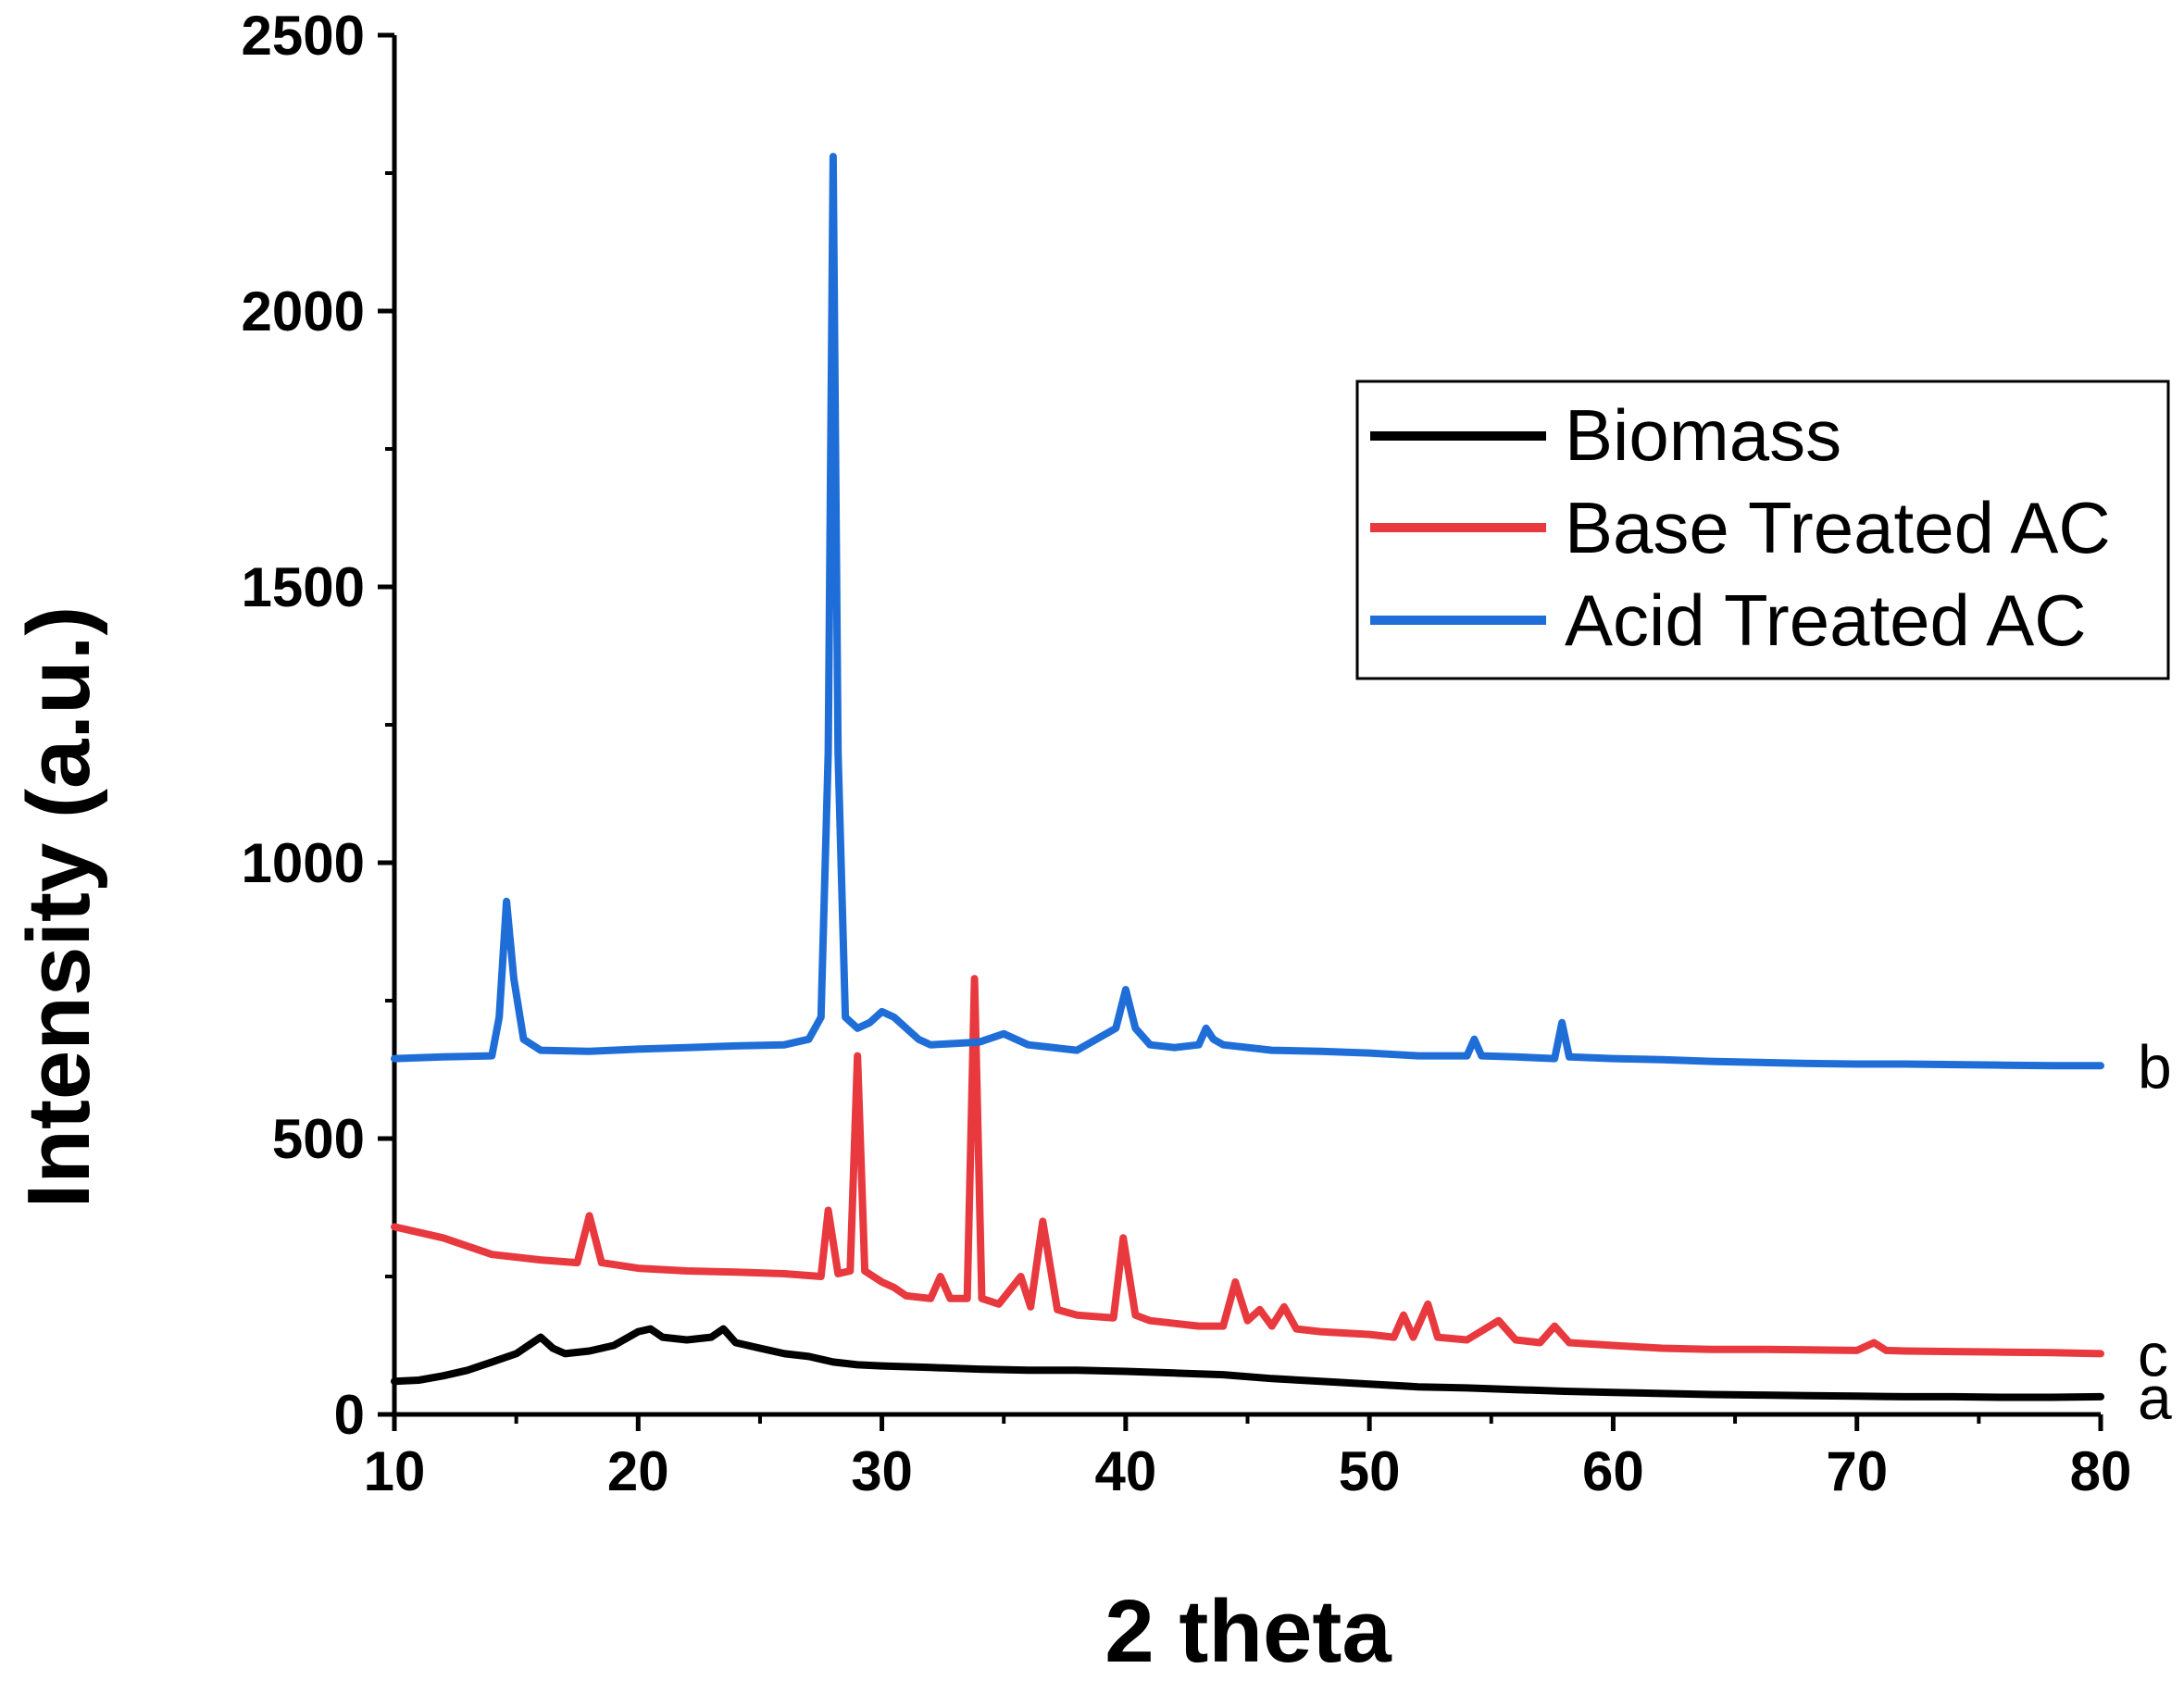  Describe the element at coordinates (1838, 527) in the screenshot. I see `legend-label-base-treated-ac: Base Treated AC` at that location.